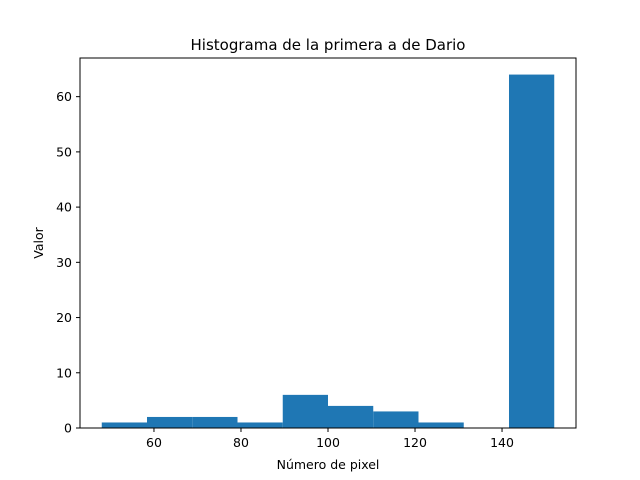 This screenshot has height=480, width=640. Describe the element at coordinates (328, 464) in the screenshot. I see `x-axis-label: Número de pixel` at that location.